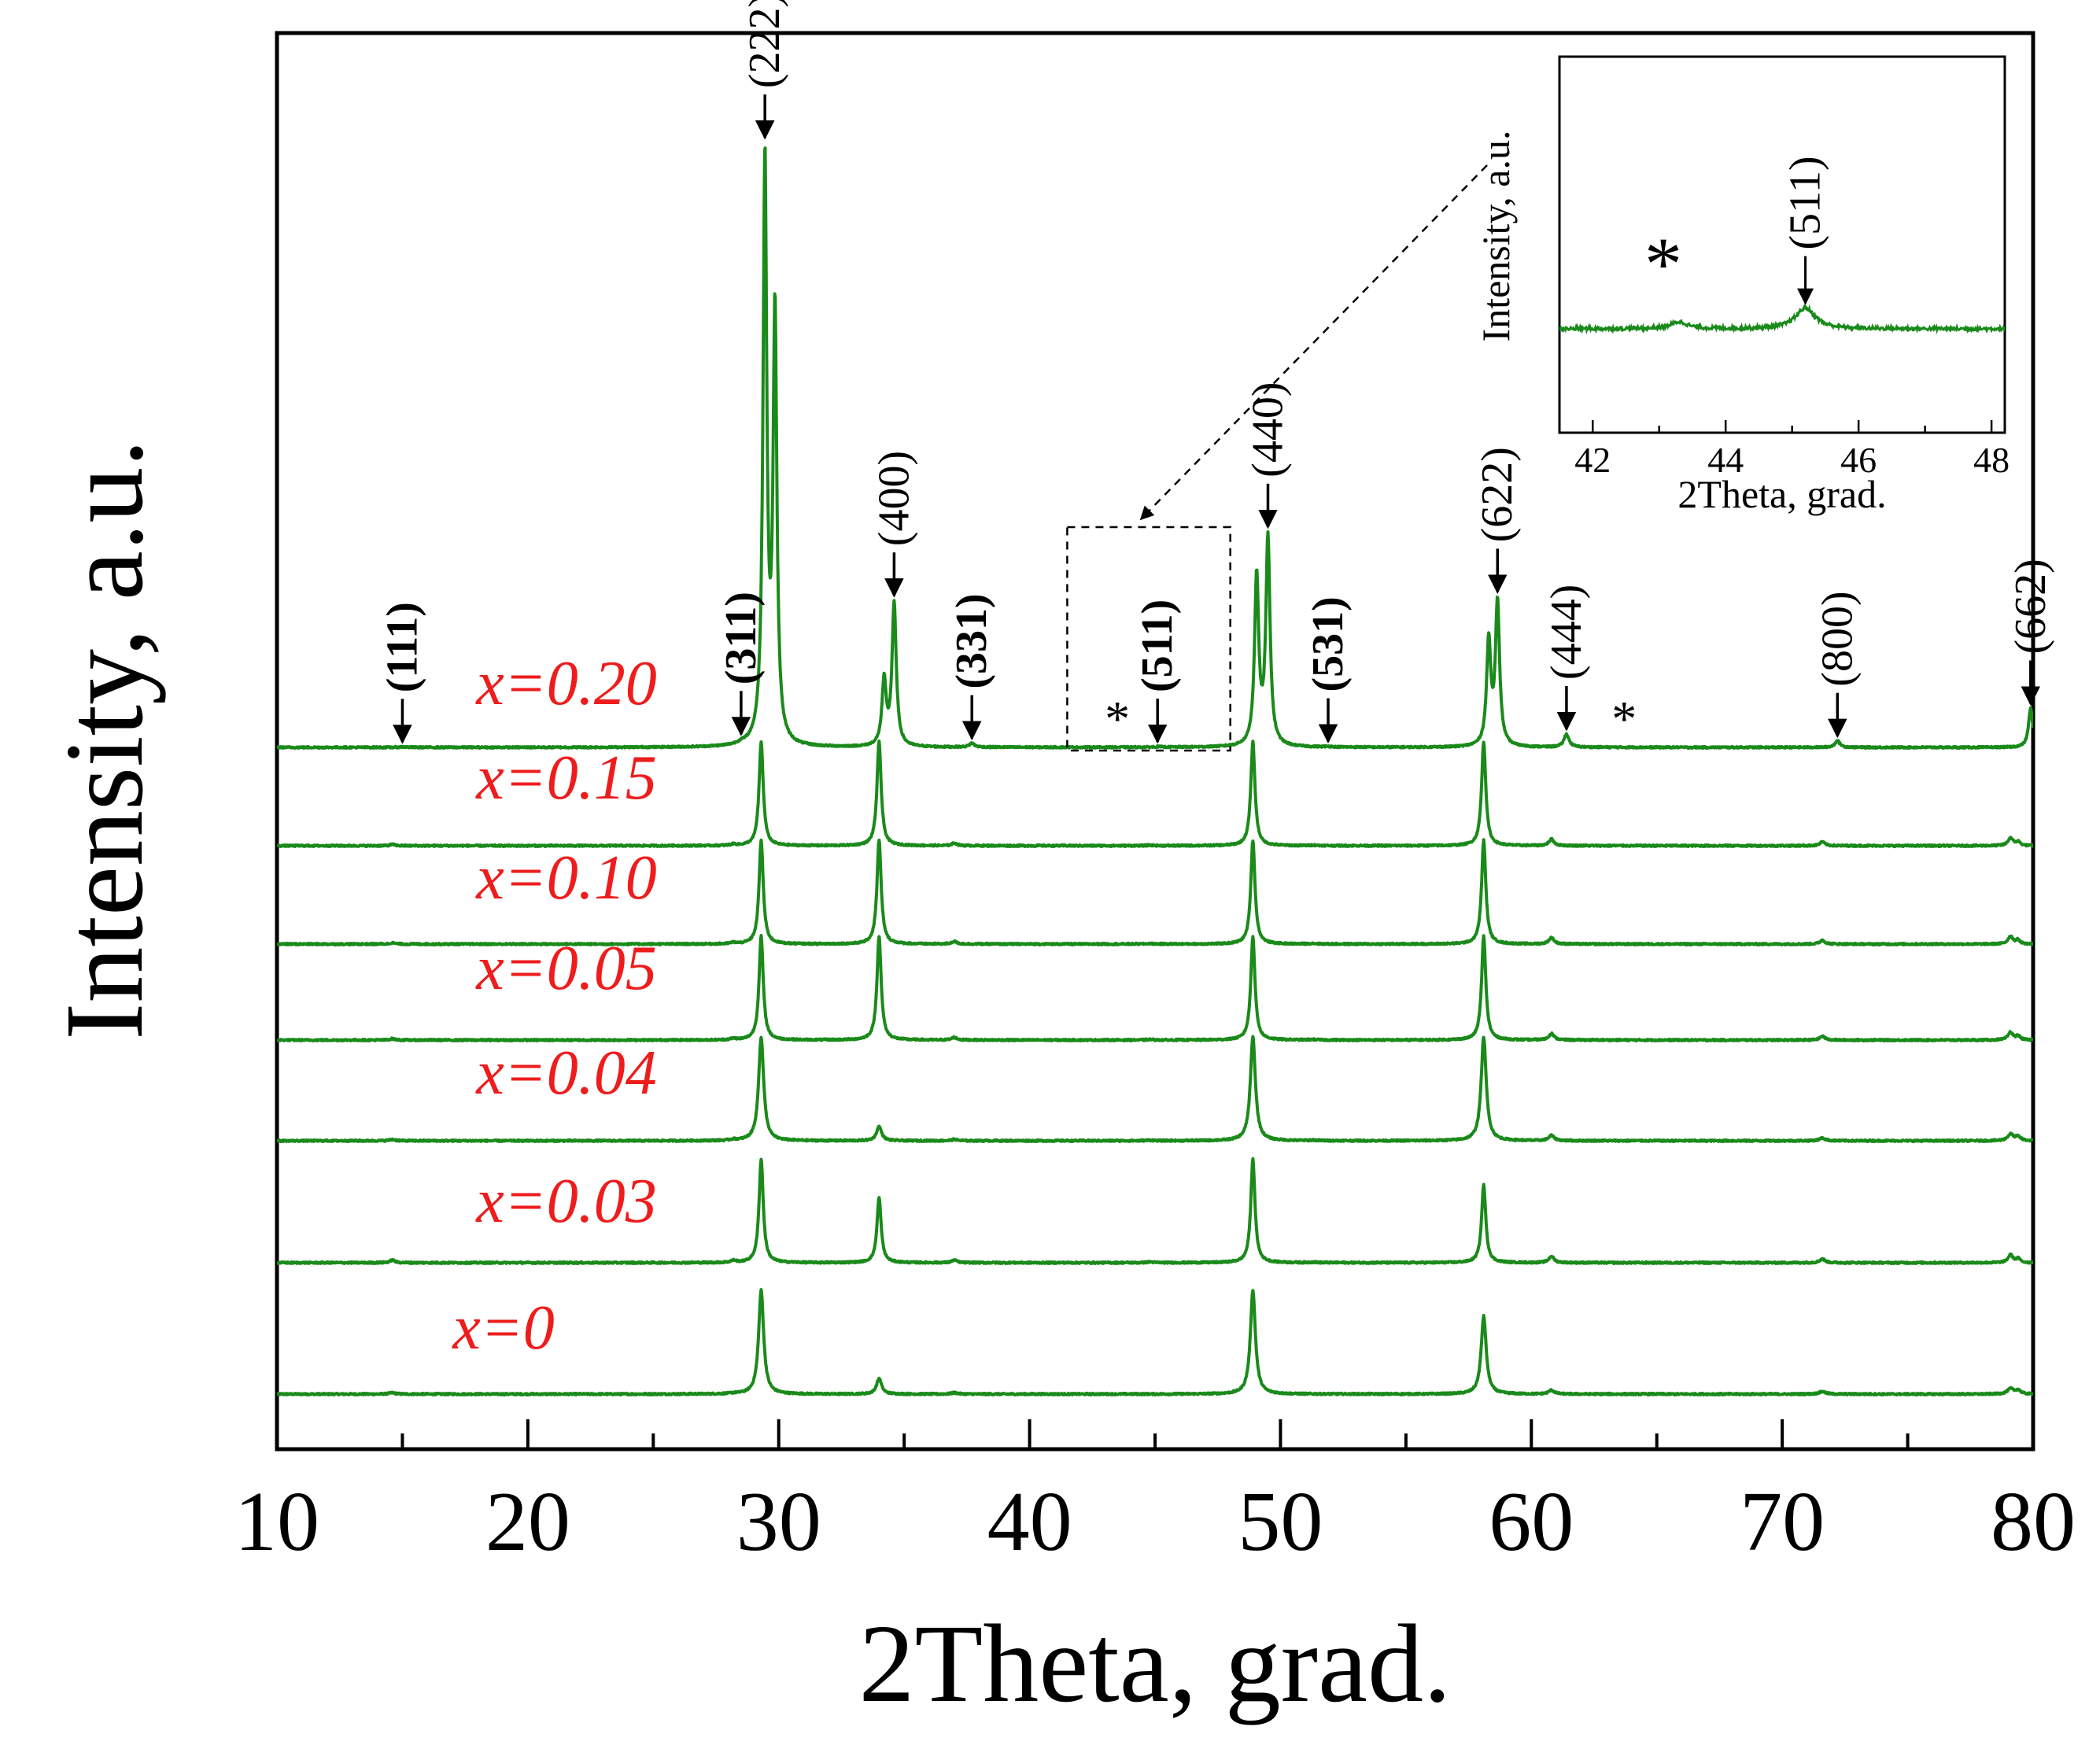  Describe the element at coordinates (566, 778) in the screenshot. I see `series-label: x=0.15` at that location.